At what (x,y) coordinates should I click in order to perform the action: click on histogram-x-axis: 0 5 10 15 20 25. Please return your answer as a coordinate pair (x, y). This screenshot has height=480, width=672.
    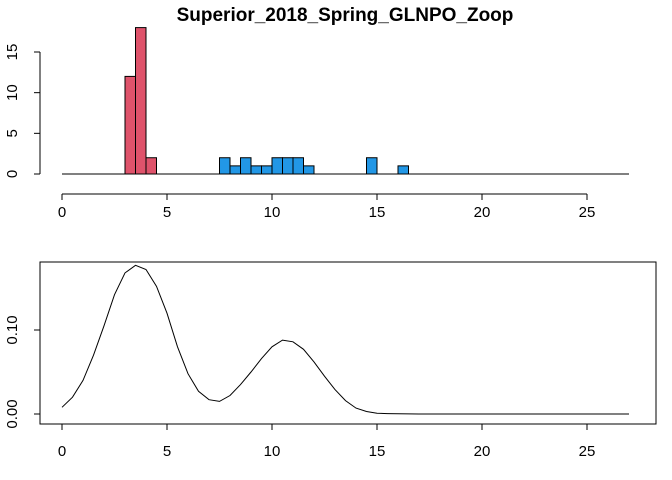
    Looking at the image, I should click on (327, 207).